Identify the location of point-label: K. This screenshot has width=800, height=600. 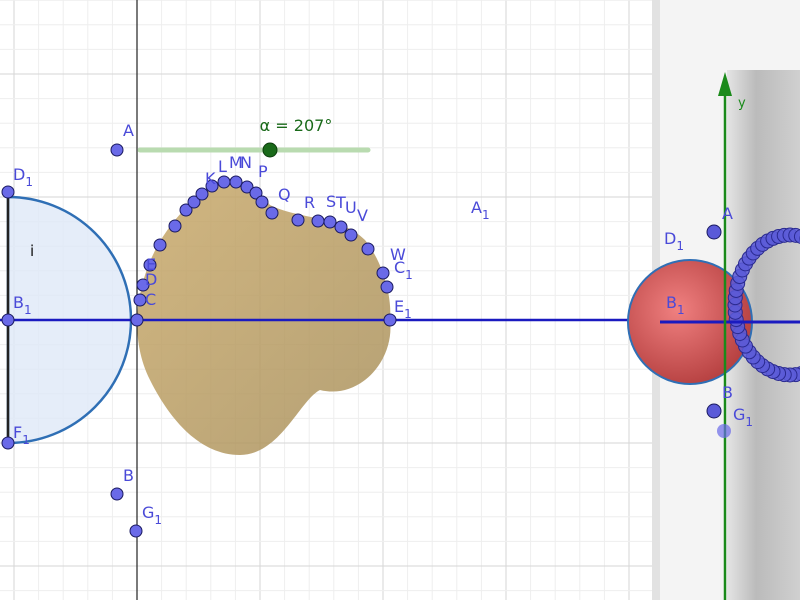
(210, 178).